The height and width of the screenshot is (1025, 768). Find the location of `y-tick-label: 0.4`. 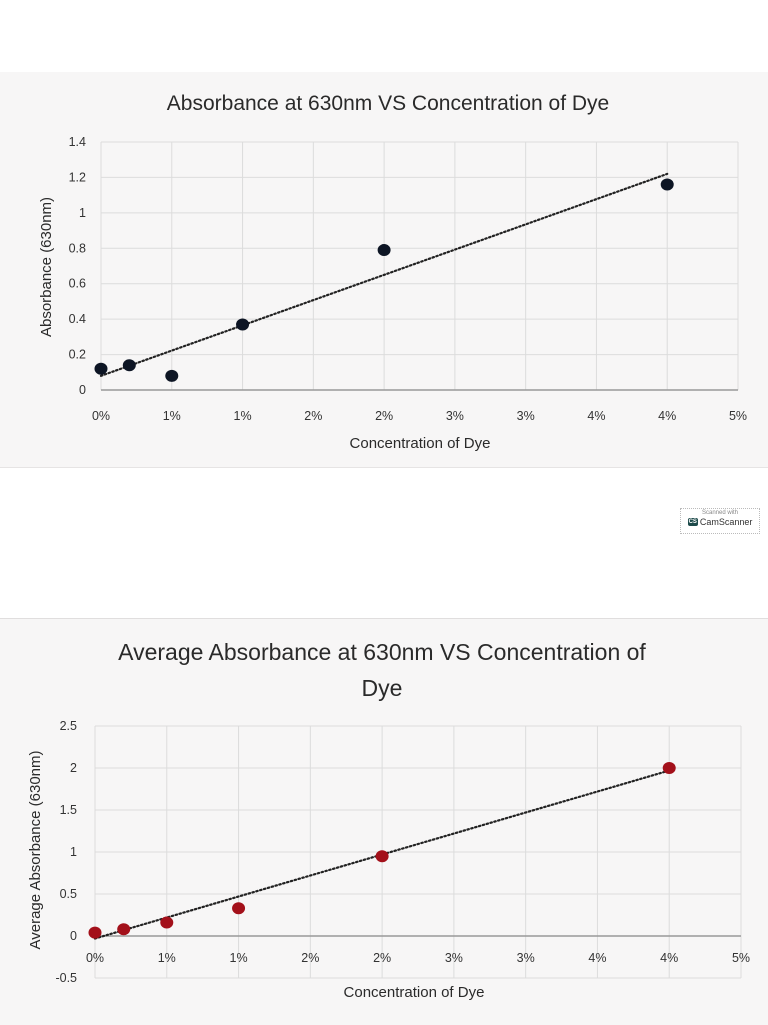

y-tick-label: 0.4 is located at coordinates (77, 319).